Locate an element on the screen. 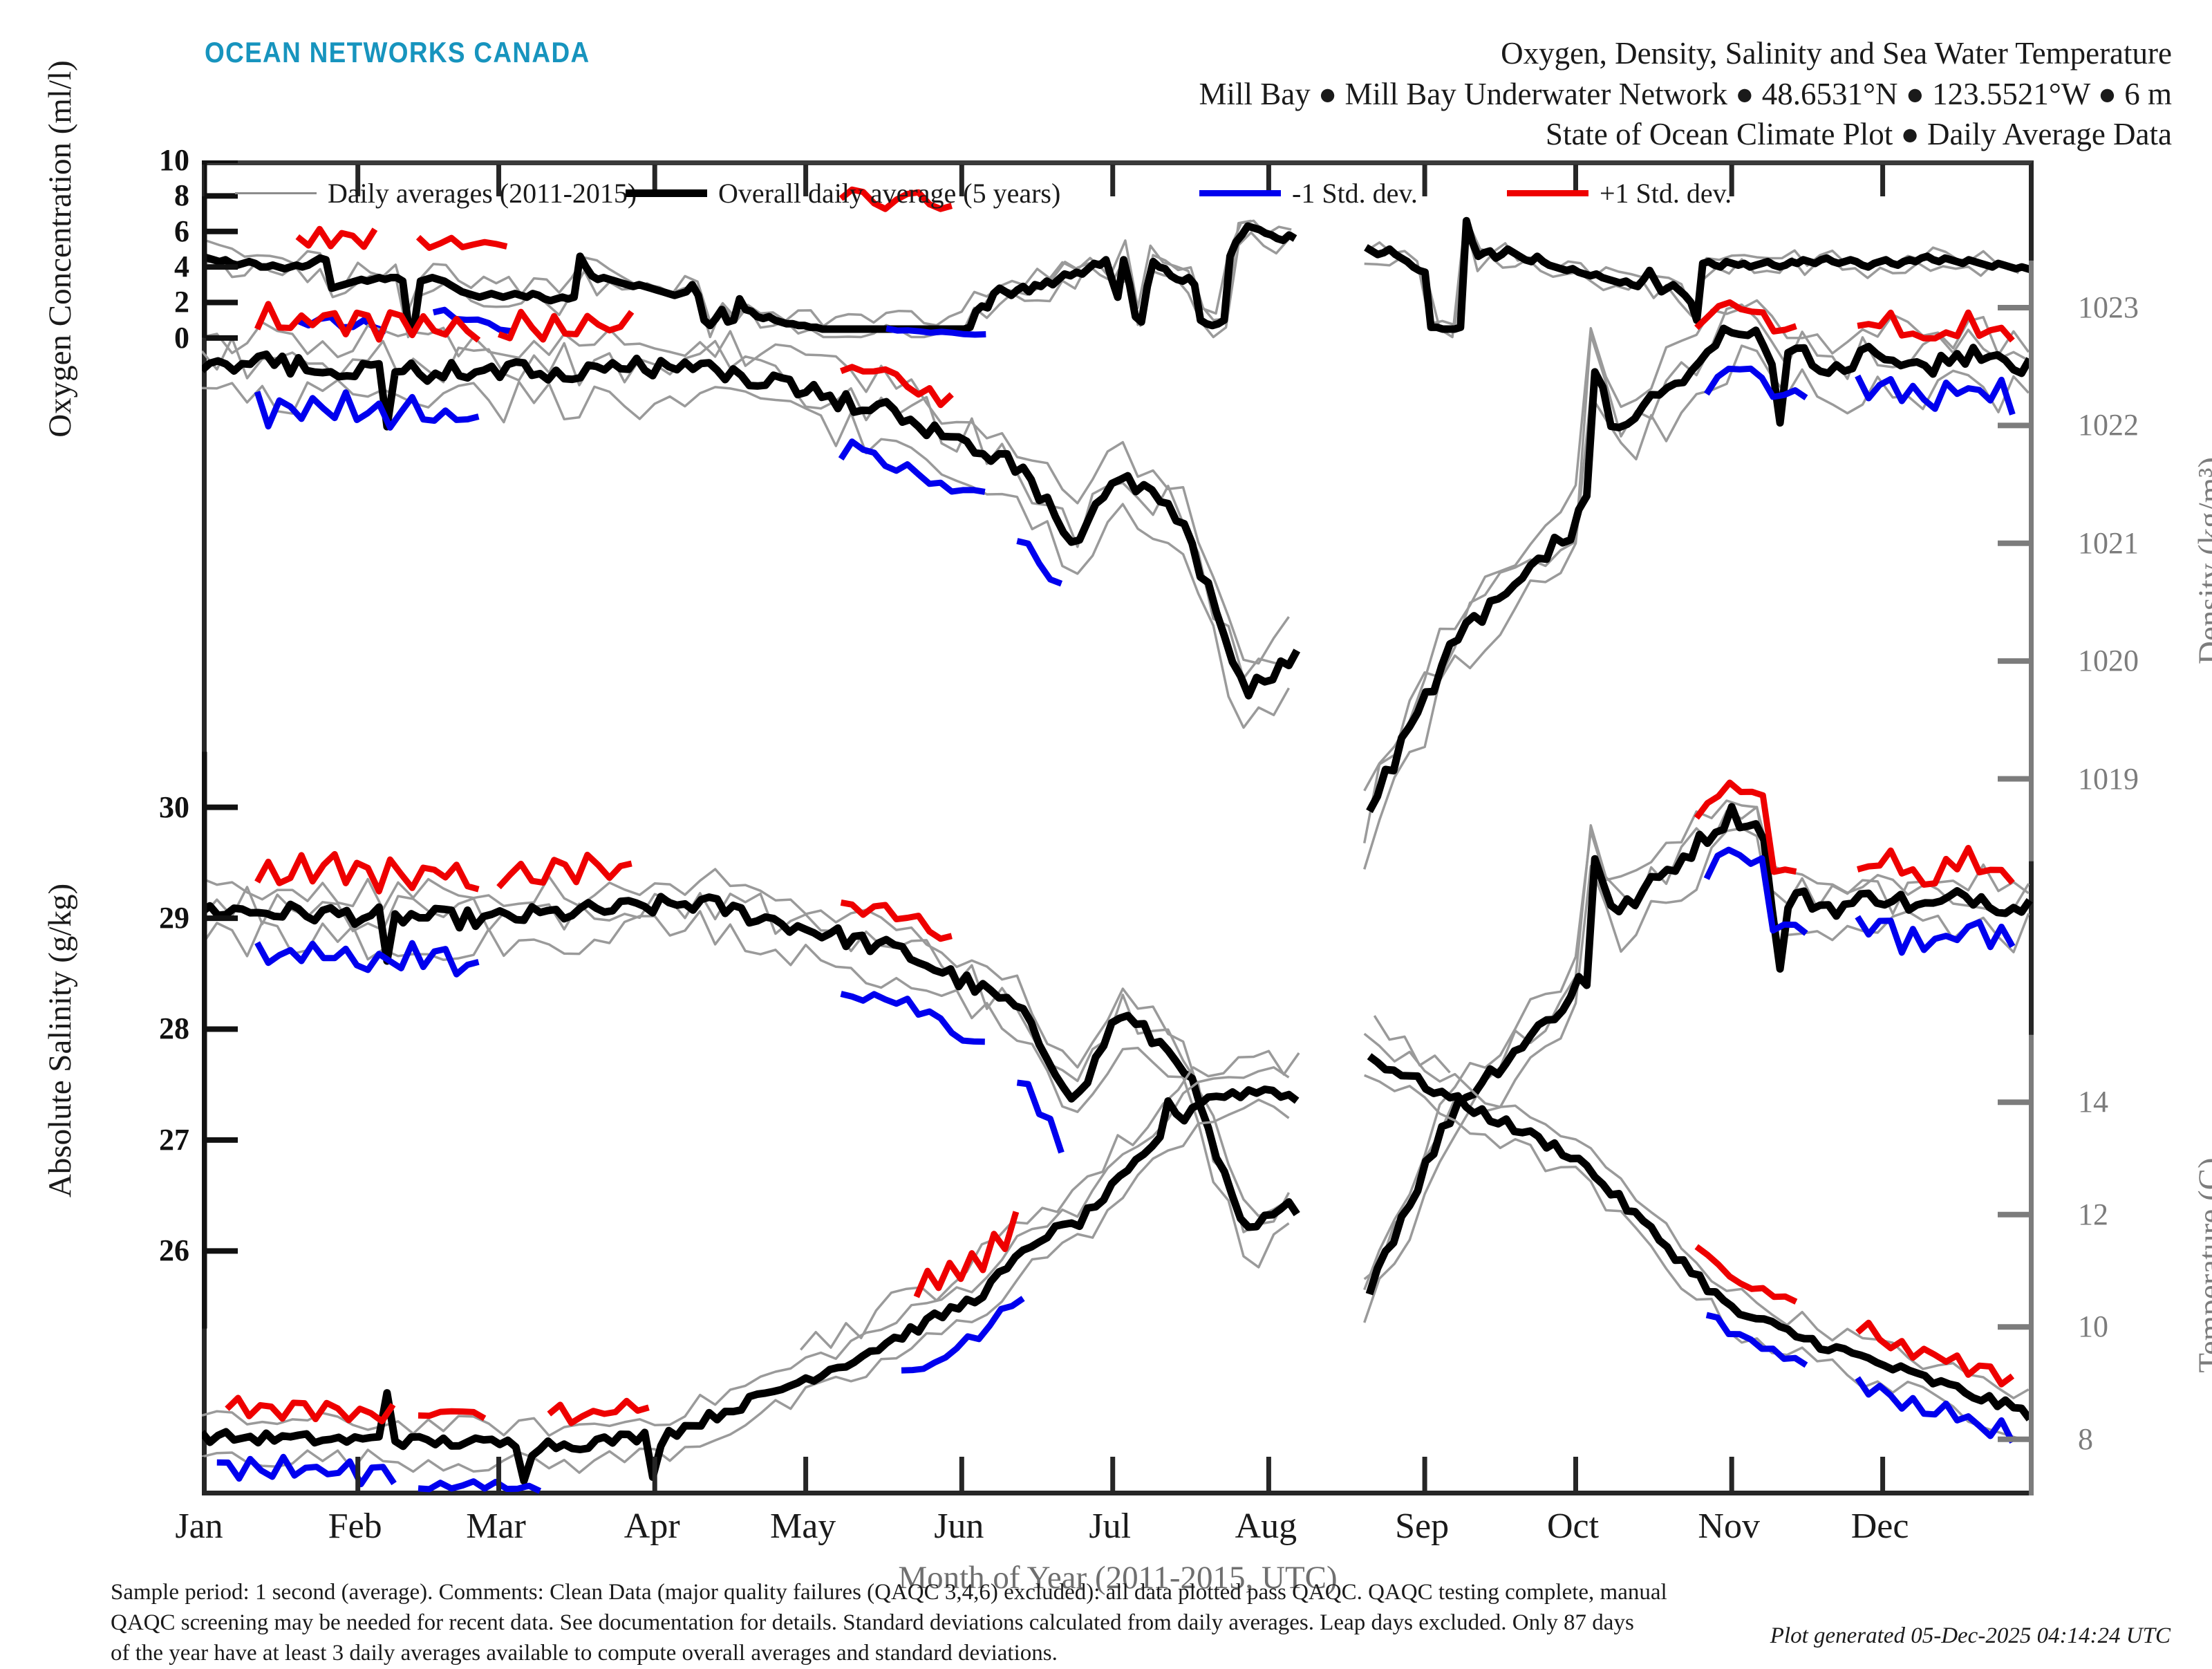 The height and width of the screenshot is (1669, 2212). y-tick-label-oxygen-2: 2 is located at coordinates (181, 302).